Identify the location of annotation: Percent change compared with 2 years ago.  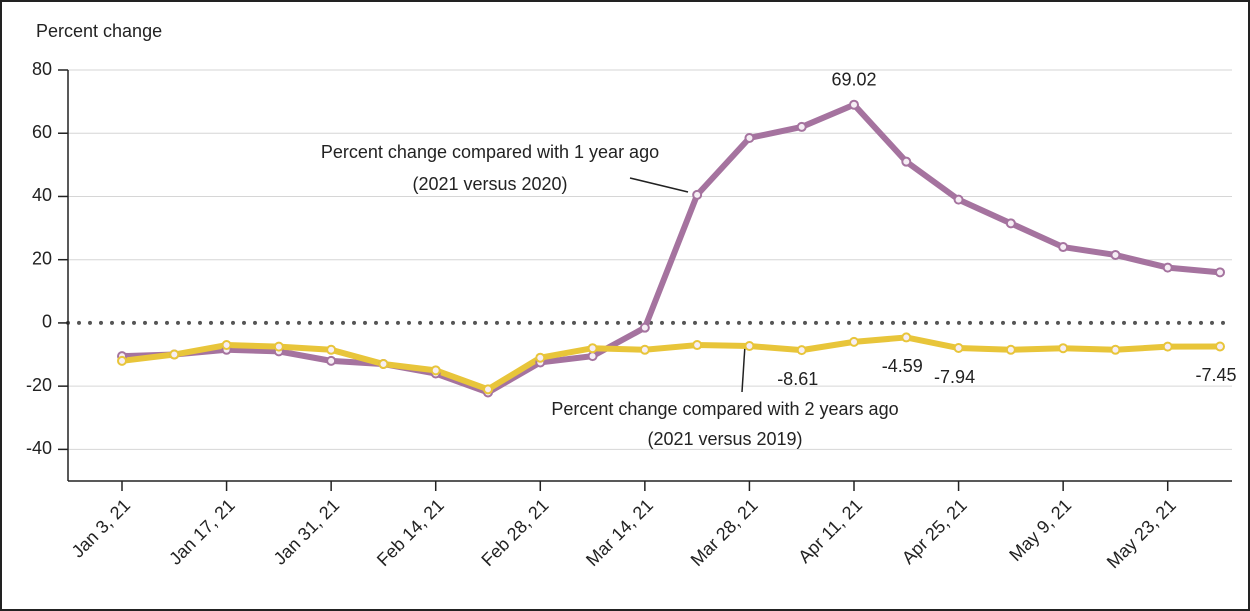
(724, 409).